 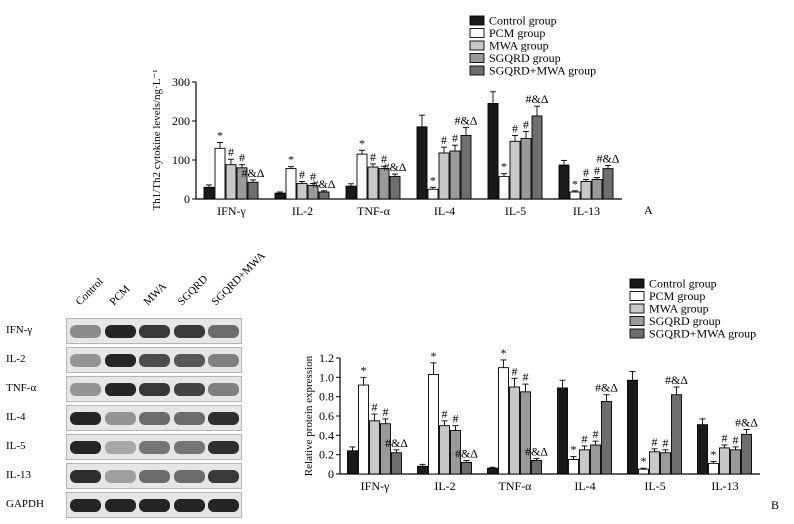 I want to click on x-tick-label: IL-4, so click(x=444, y=211).